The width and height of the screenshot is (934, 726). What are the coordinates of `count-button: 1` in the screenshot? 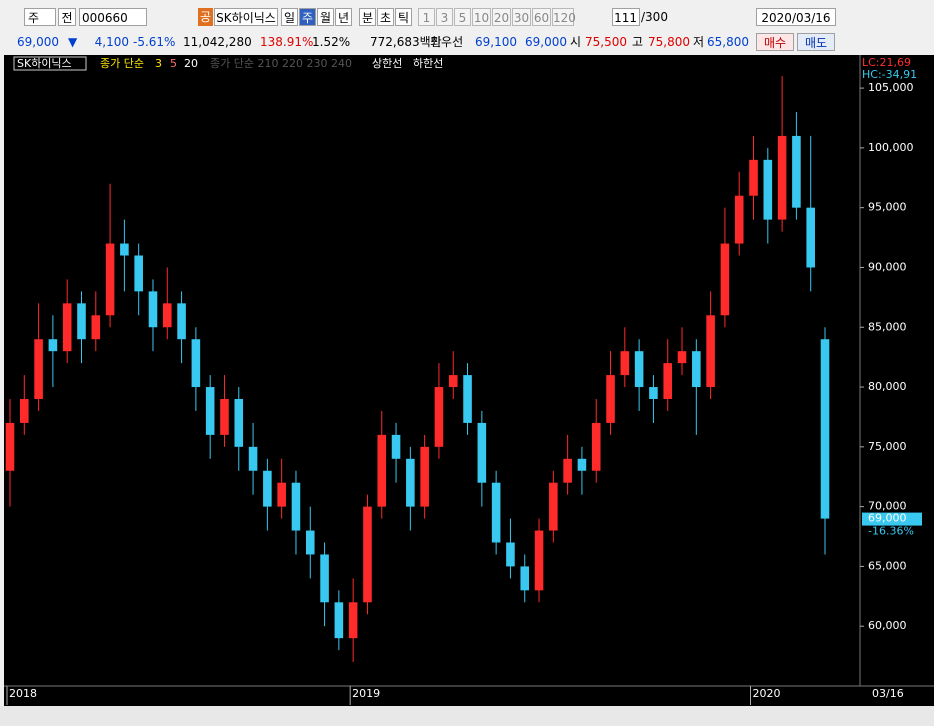 It's located at (426, 17).